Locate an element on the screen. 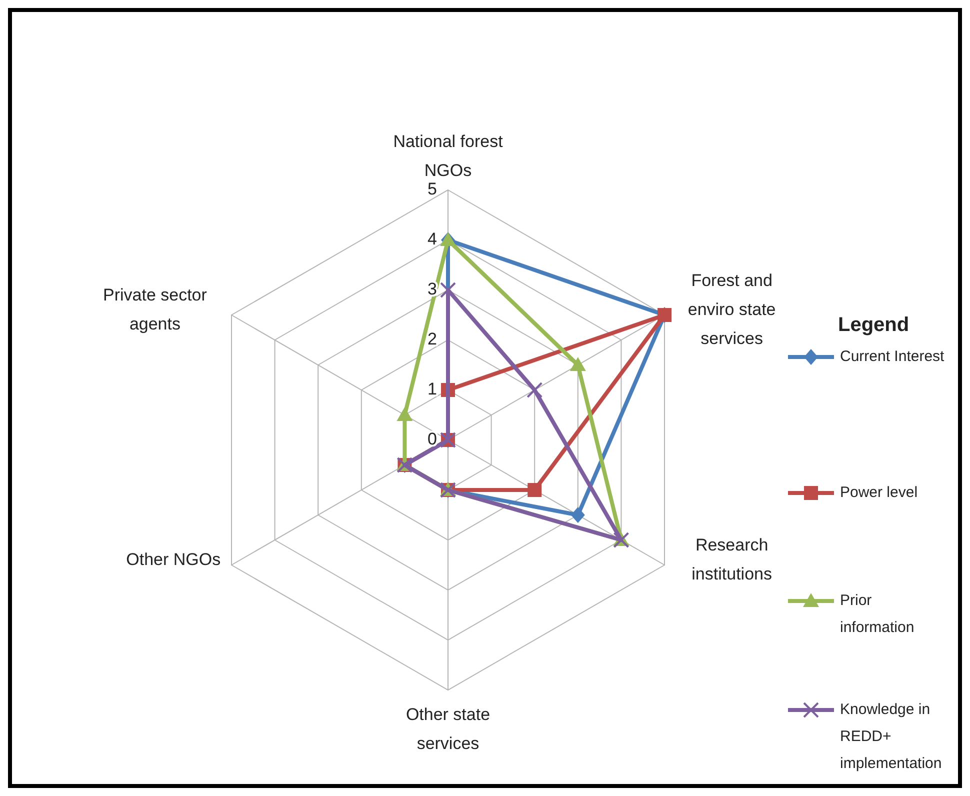 This screenshot has width=970, height=796. y-tick-label: 4 is located at coordinates (432, 238).